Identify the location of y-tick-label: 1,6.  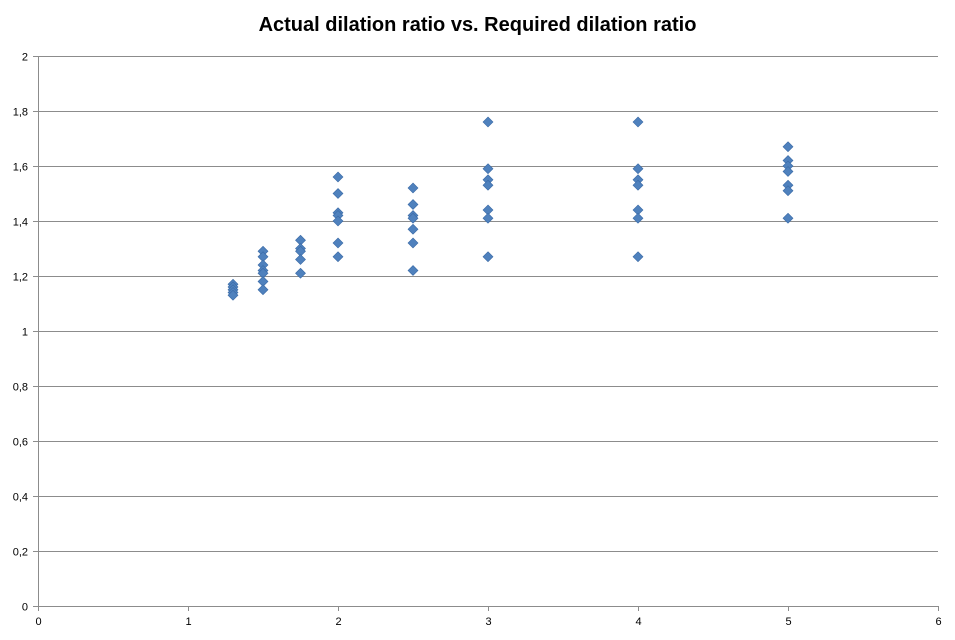
(20, 168).